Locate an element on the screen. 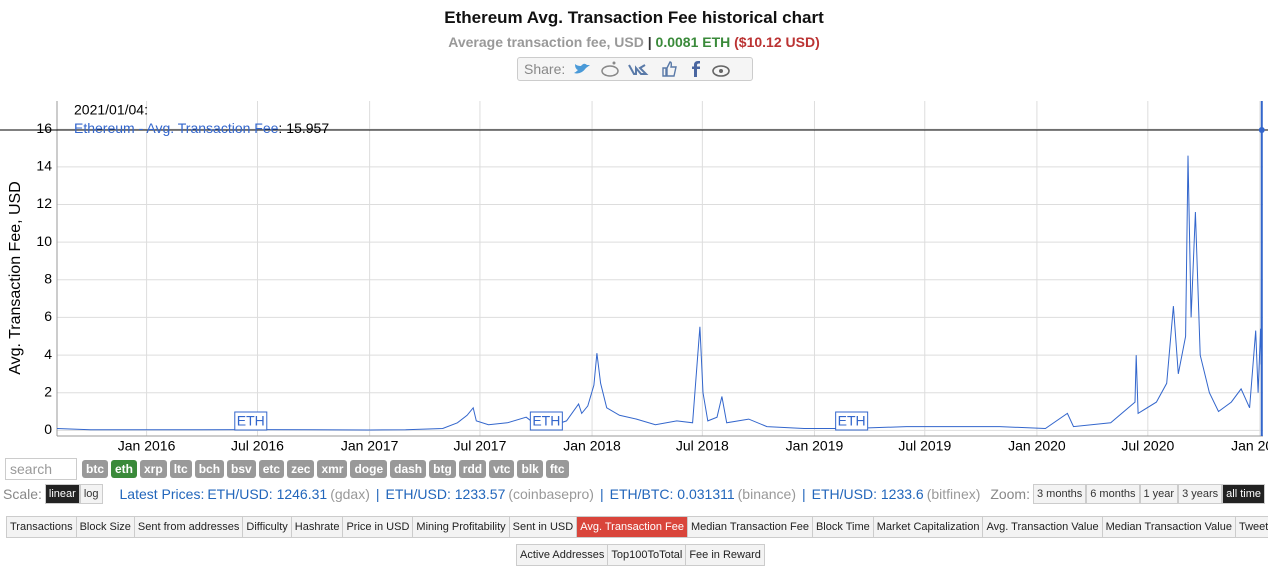 This screenshot has width=1268, height=574. tab: Price in USD is located at coordinates (378, 527).